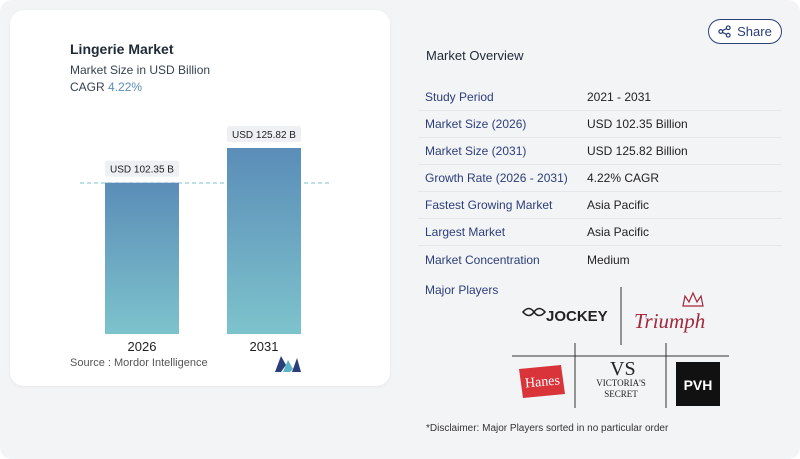 The height and width of the screenshot is (459, 800). Describe the element at coordinates (459, 97) in the screenshot. I see `overview-row-label: Study Period` at that location.